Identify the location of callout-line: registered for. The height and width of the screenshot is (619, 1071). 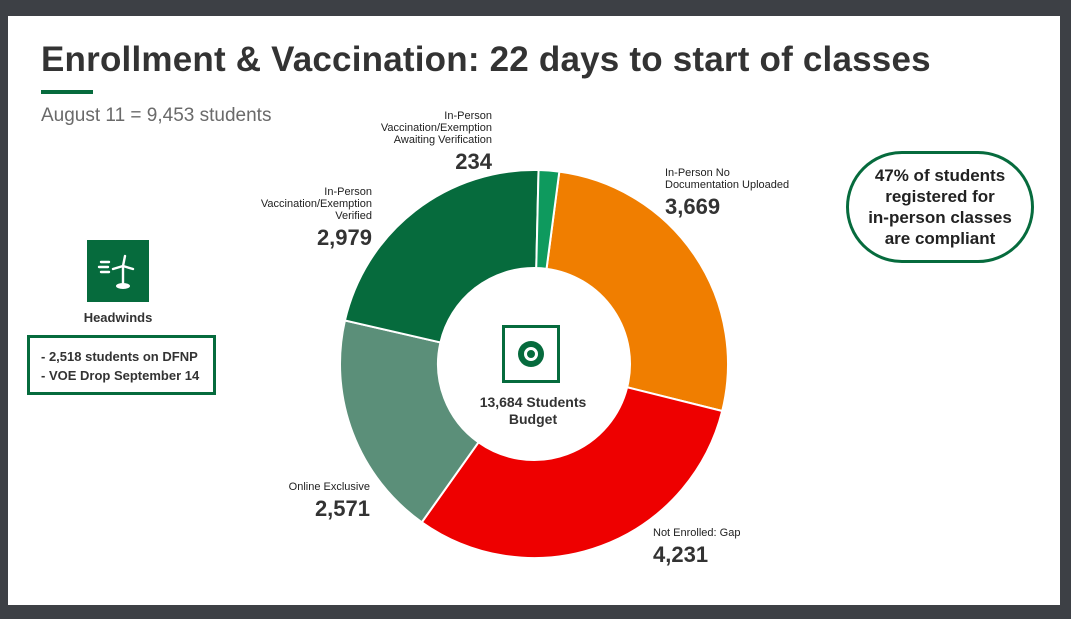
(940, 196).